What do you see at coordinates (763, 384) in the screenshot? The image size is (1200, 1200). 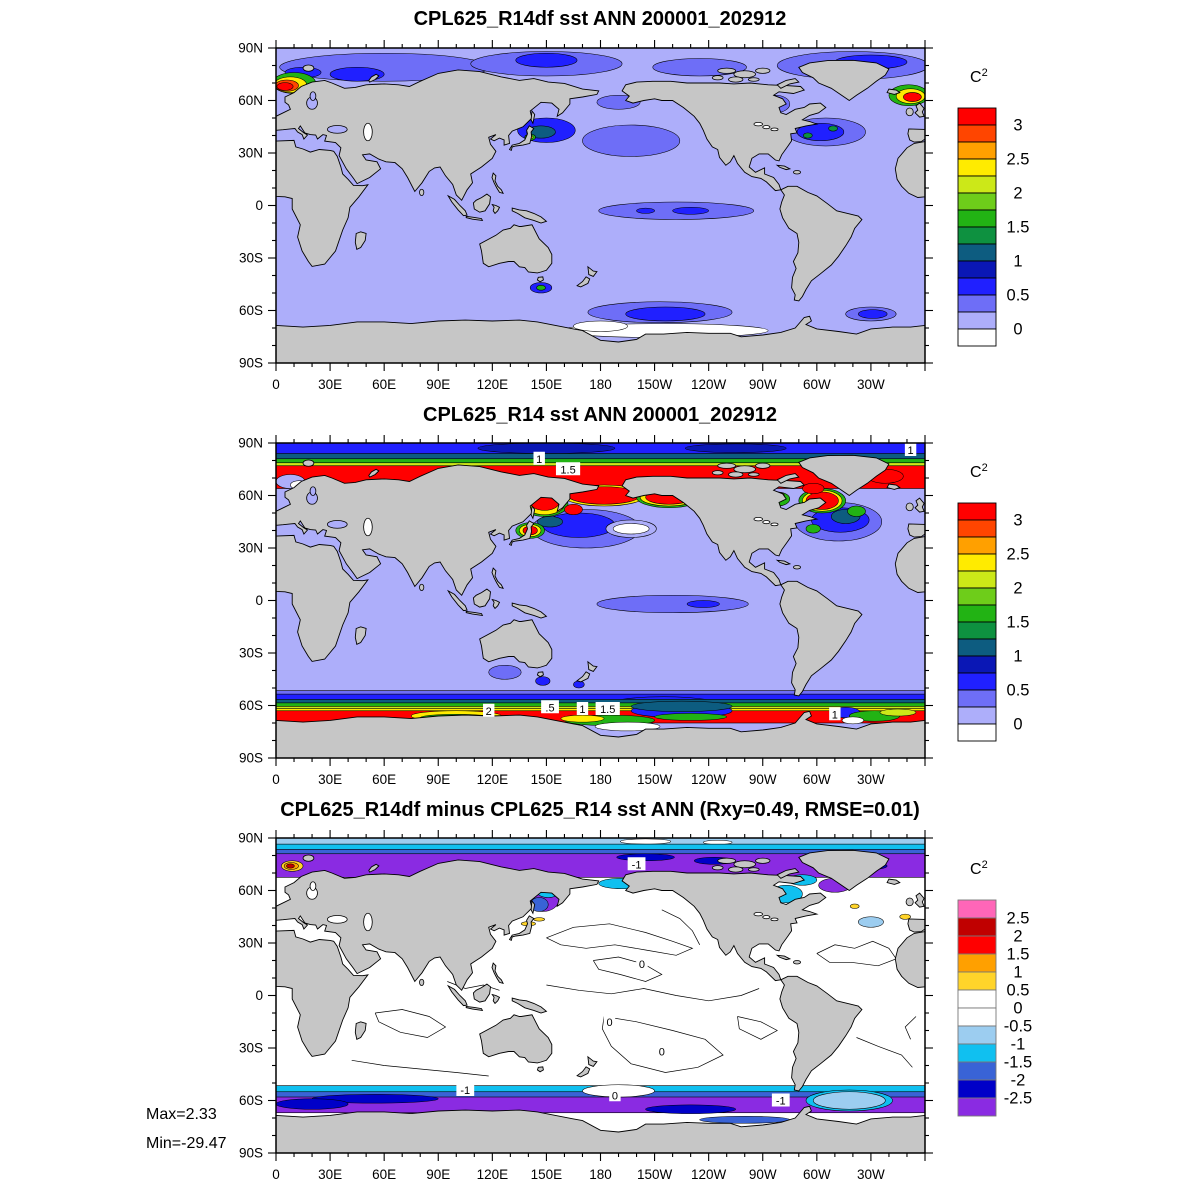 I see `lon-tick-label: 90W` at bounding box center [763, 384].